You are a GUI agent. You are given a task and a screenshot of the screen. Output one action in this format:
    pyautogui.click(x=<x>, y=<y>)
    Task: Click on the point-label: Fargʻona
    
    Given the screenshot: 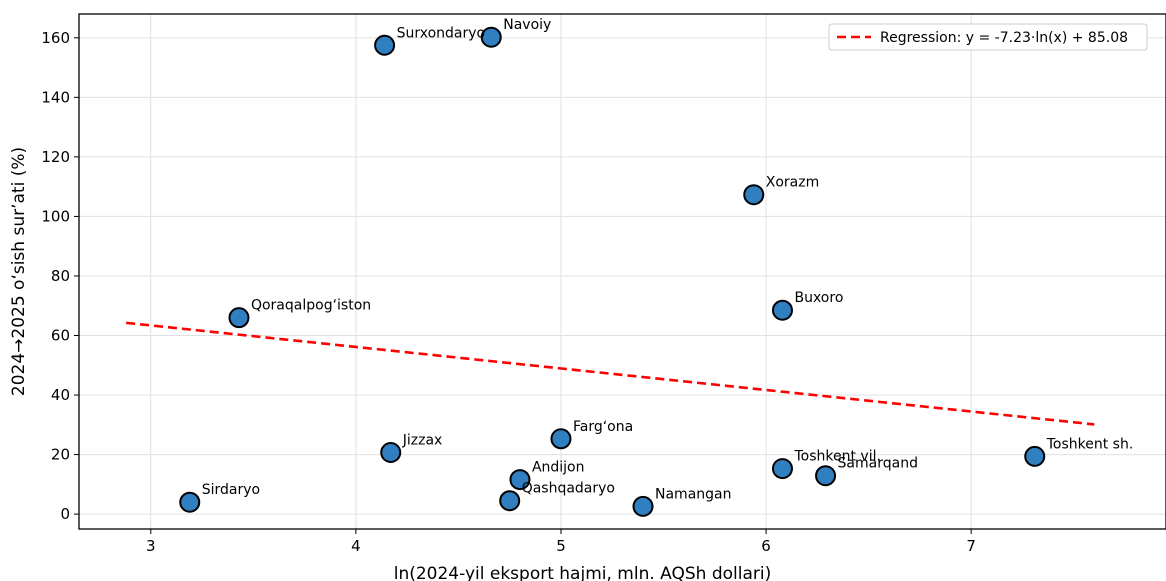 What is the action you would take?
    pyautogui.click(x=603, y=427)
    